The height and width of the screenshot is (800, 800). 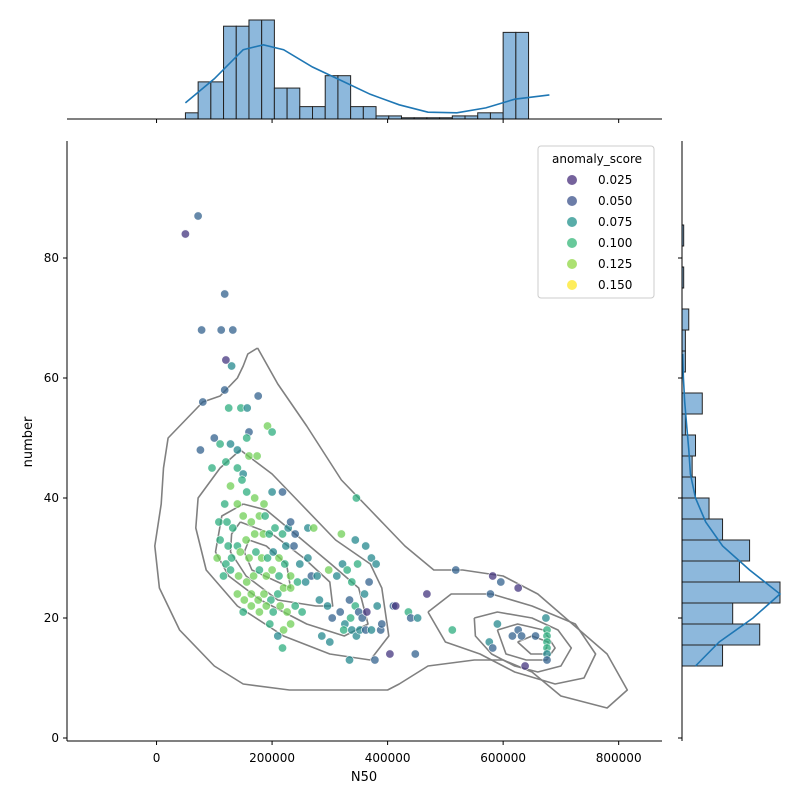 What do you see at coordinates (51, 258) in the screenshot?
I see `y-tick-label: 80` at bounding box center [51, 258].